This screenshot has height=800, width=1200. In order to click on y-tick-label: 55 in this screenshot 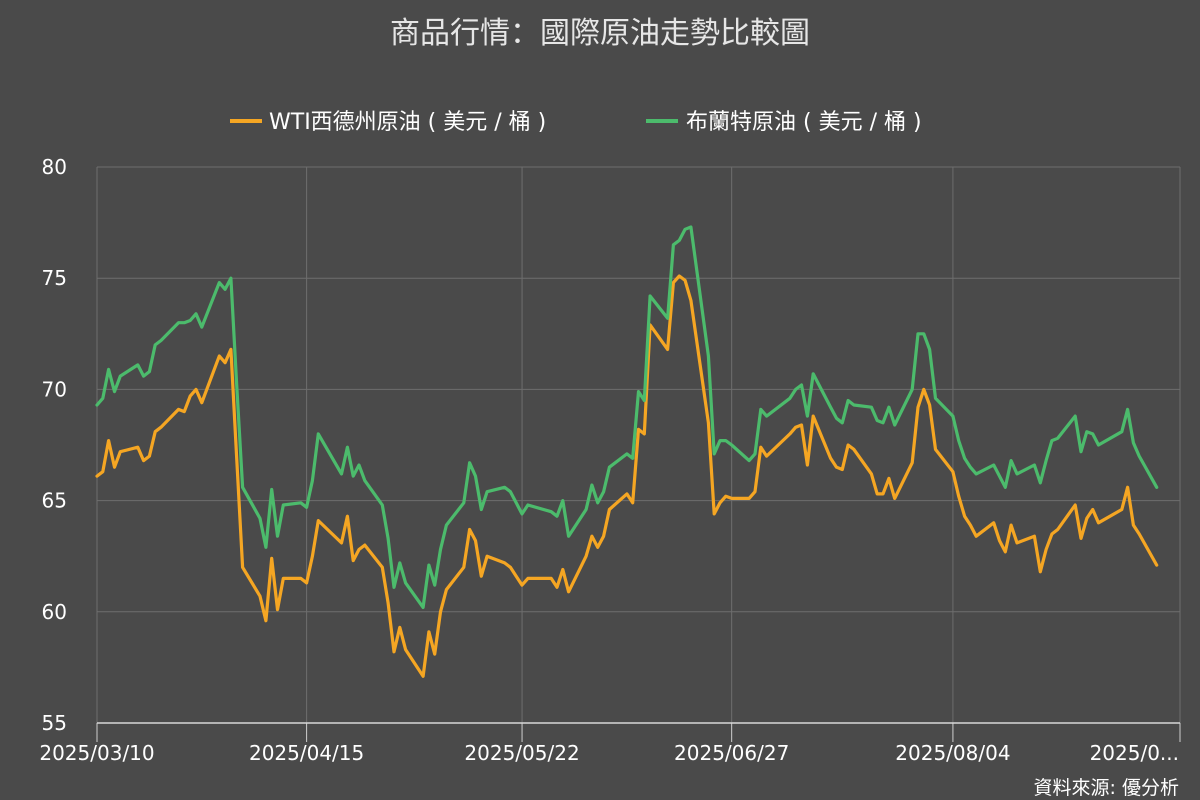, I will do `click(54, 723)`.